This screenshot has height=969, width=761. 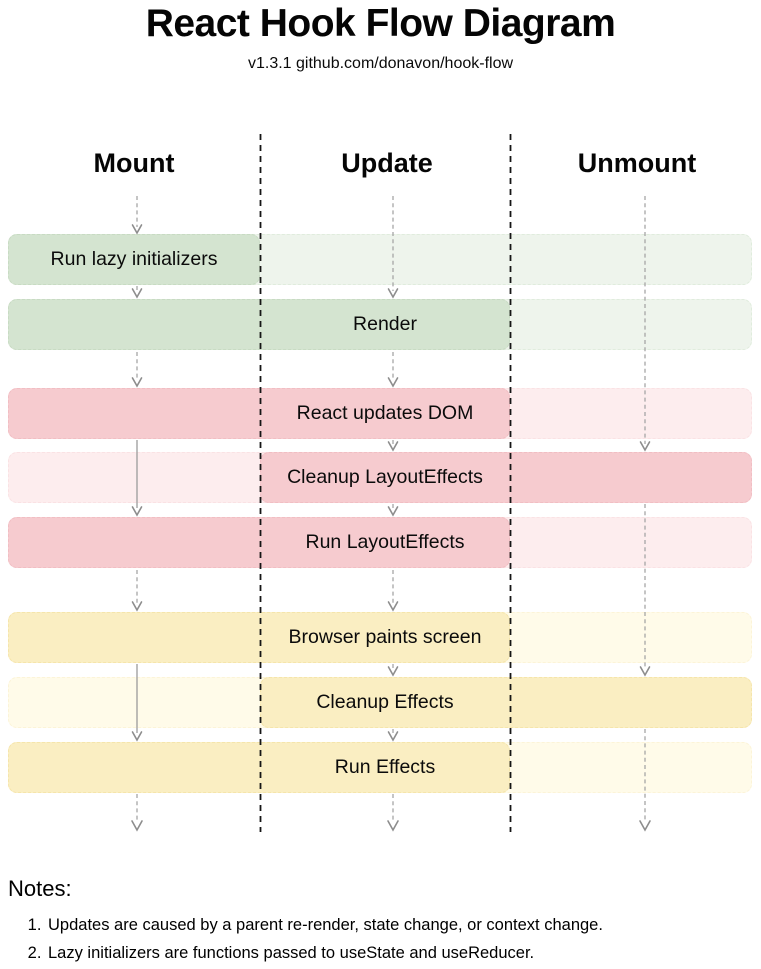 What do you see at coordinates (387, 163) in the screenshot?
I see `column-header-update: Update` at bounding box center [387, 163].